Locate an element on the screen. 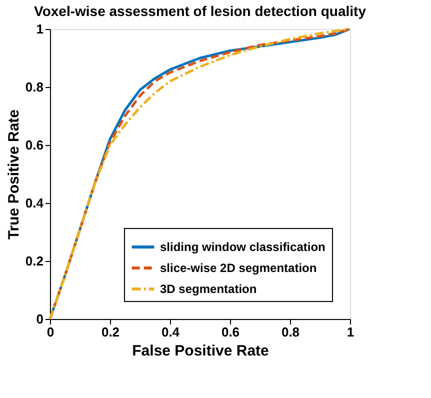 This screenshot has width=431, height=398. legend-label: 3D segmentation is located at coordinates (208, 289).